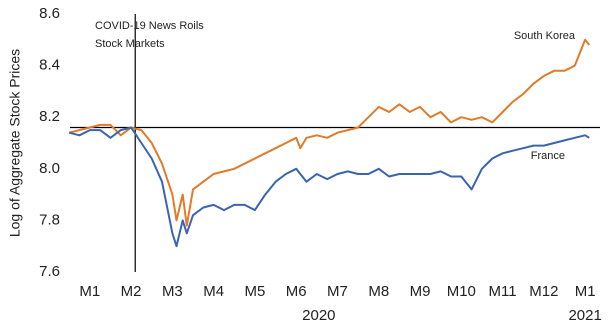  Describe the element at coordinates (543, 291) in the screenshot. I see `x-tick-label: M12` at that location.